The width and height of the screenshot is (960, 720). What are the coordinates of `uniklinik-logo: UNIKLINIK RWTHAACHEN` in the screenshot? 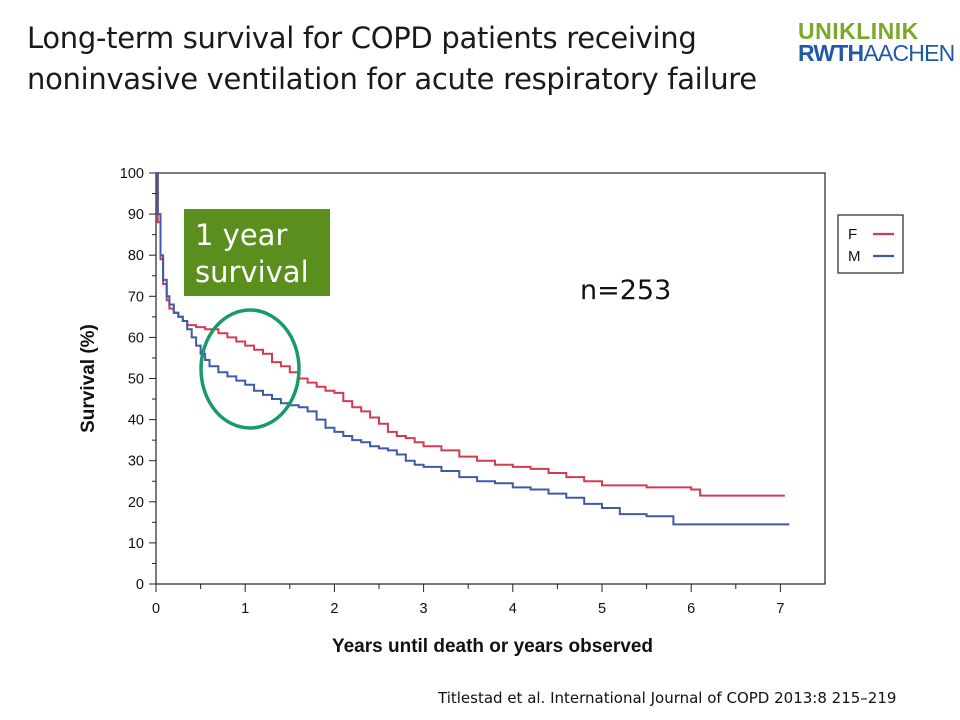 It's located at (876, 42).